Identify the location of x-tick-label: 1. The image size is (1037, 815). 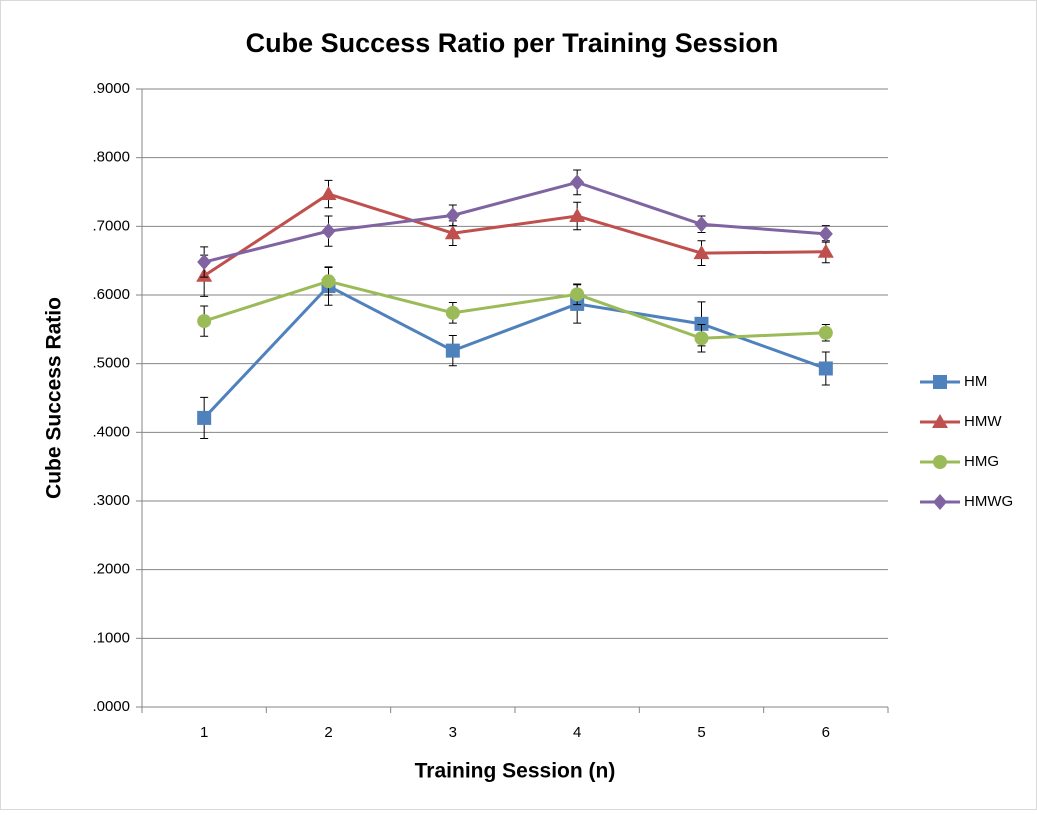
(204, 732).